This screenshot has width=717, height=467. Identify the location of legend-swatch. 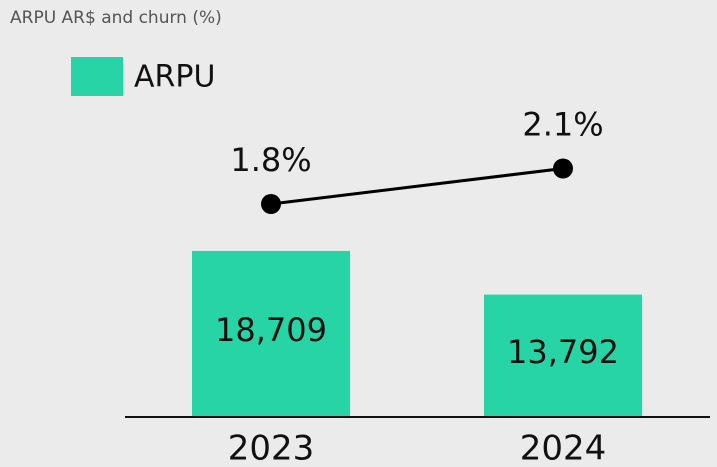
(97, 76).